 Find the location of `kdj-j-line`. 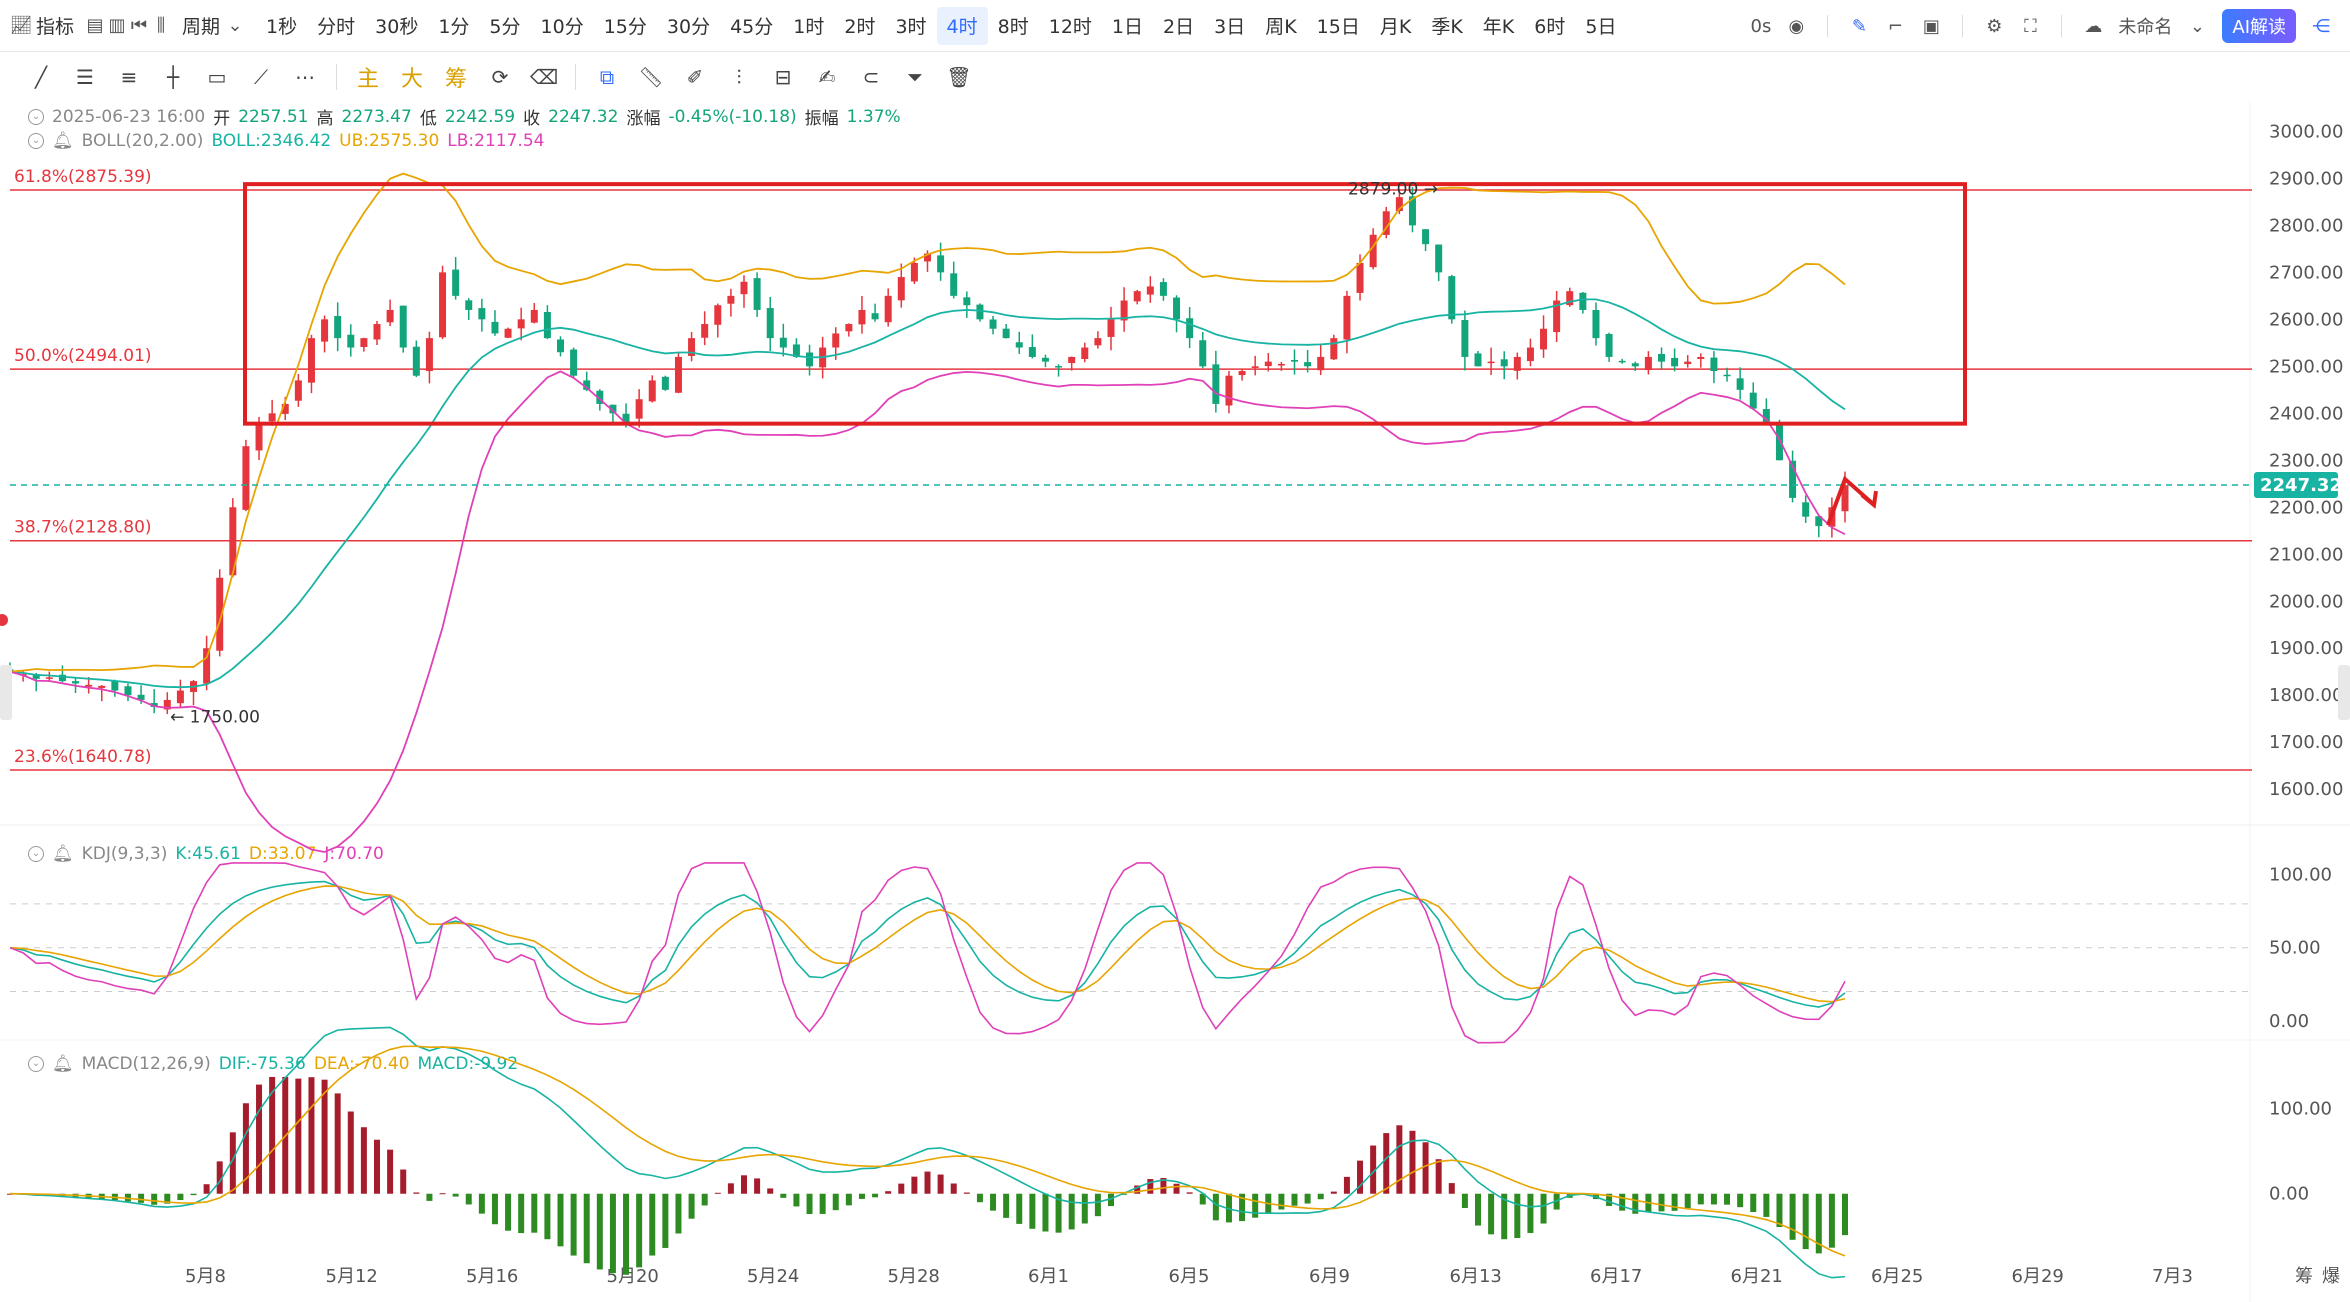

kdj-j-line is located at coordinates (927, 953).